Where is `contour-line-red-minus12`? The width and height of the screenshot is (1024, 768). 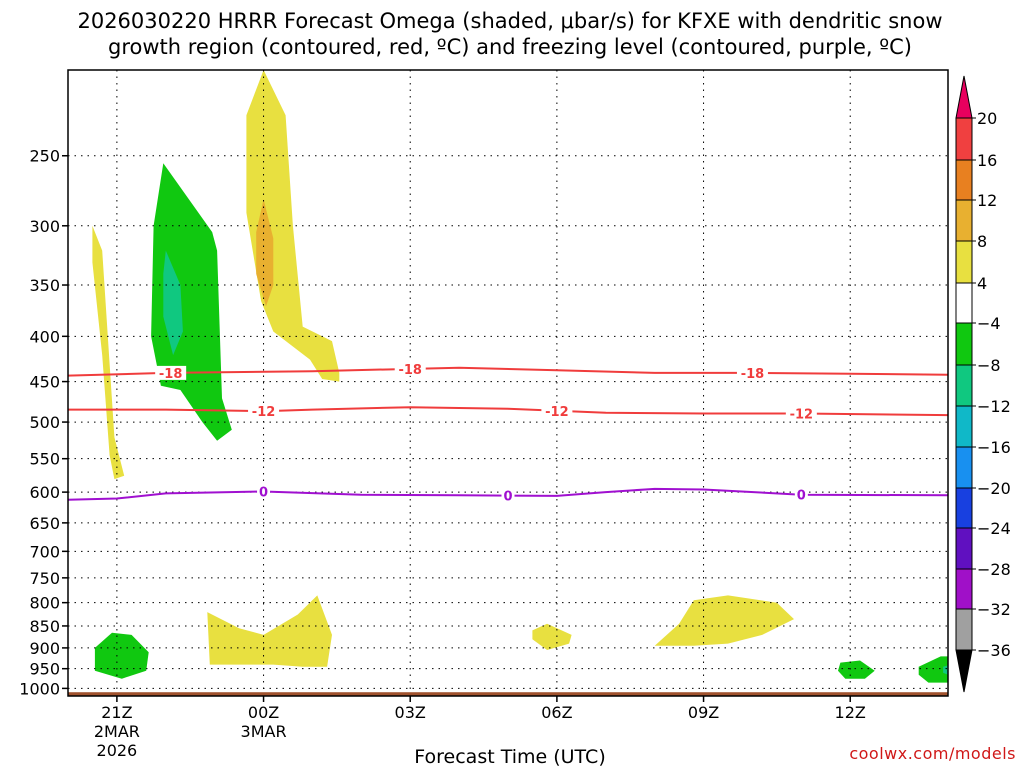 contour-line-red-minus12 is located at coordinates (508, 411).